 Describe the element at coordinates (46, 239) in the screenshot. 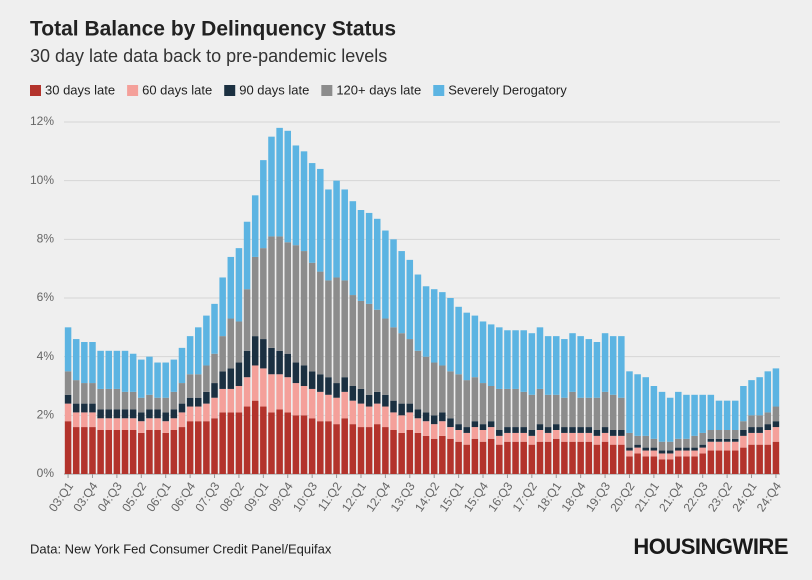

I see `y-tick-label: 8%` at that location.